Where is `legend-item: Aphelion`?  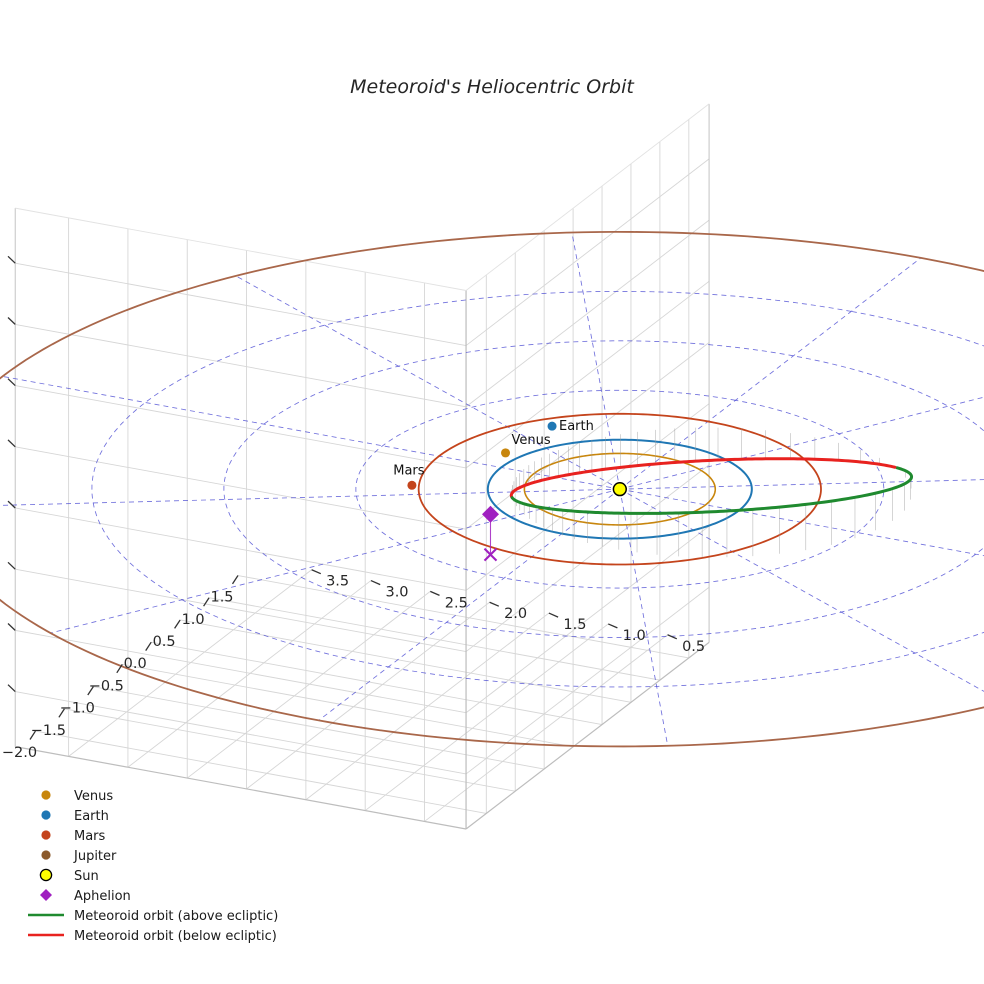 legend-item: Aphelion is located at coordinates (85, 896).